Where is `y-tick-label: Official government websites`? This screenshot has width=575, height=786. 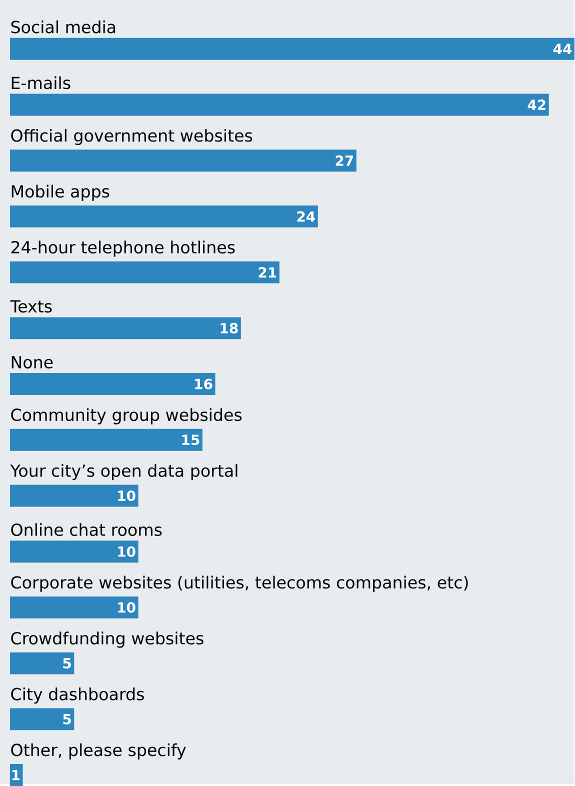 y-tick-label: Official government websites is located at coordinates (131, 137).